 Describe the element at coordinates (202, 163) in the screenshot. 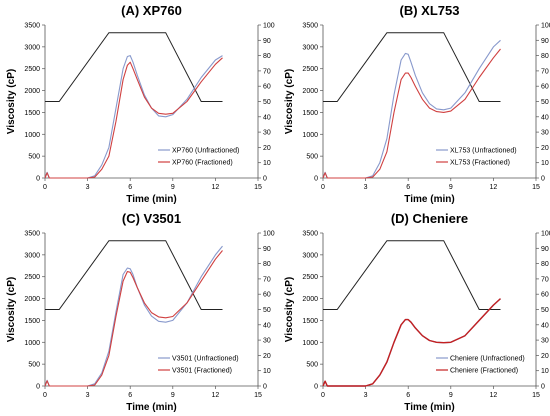

I see `legend-label: XP760 (Fractioned)` at that location.